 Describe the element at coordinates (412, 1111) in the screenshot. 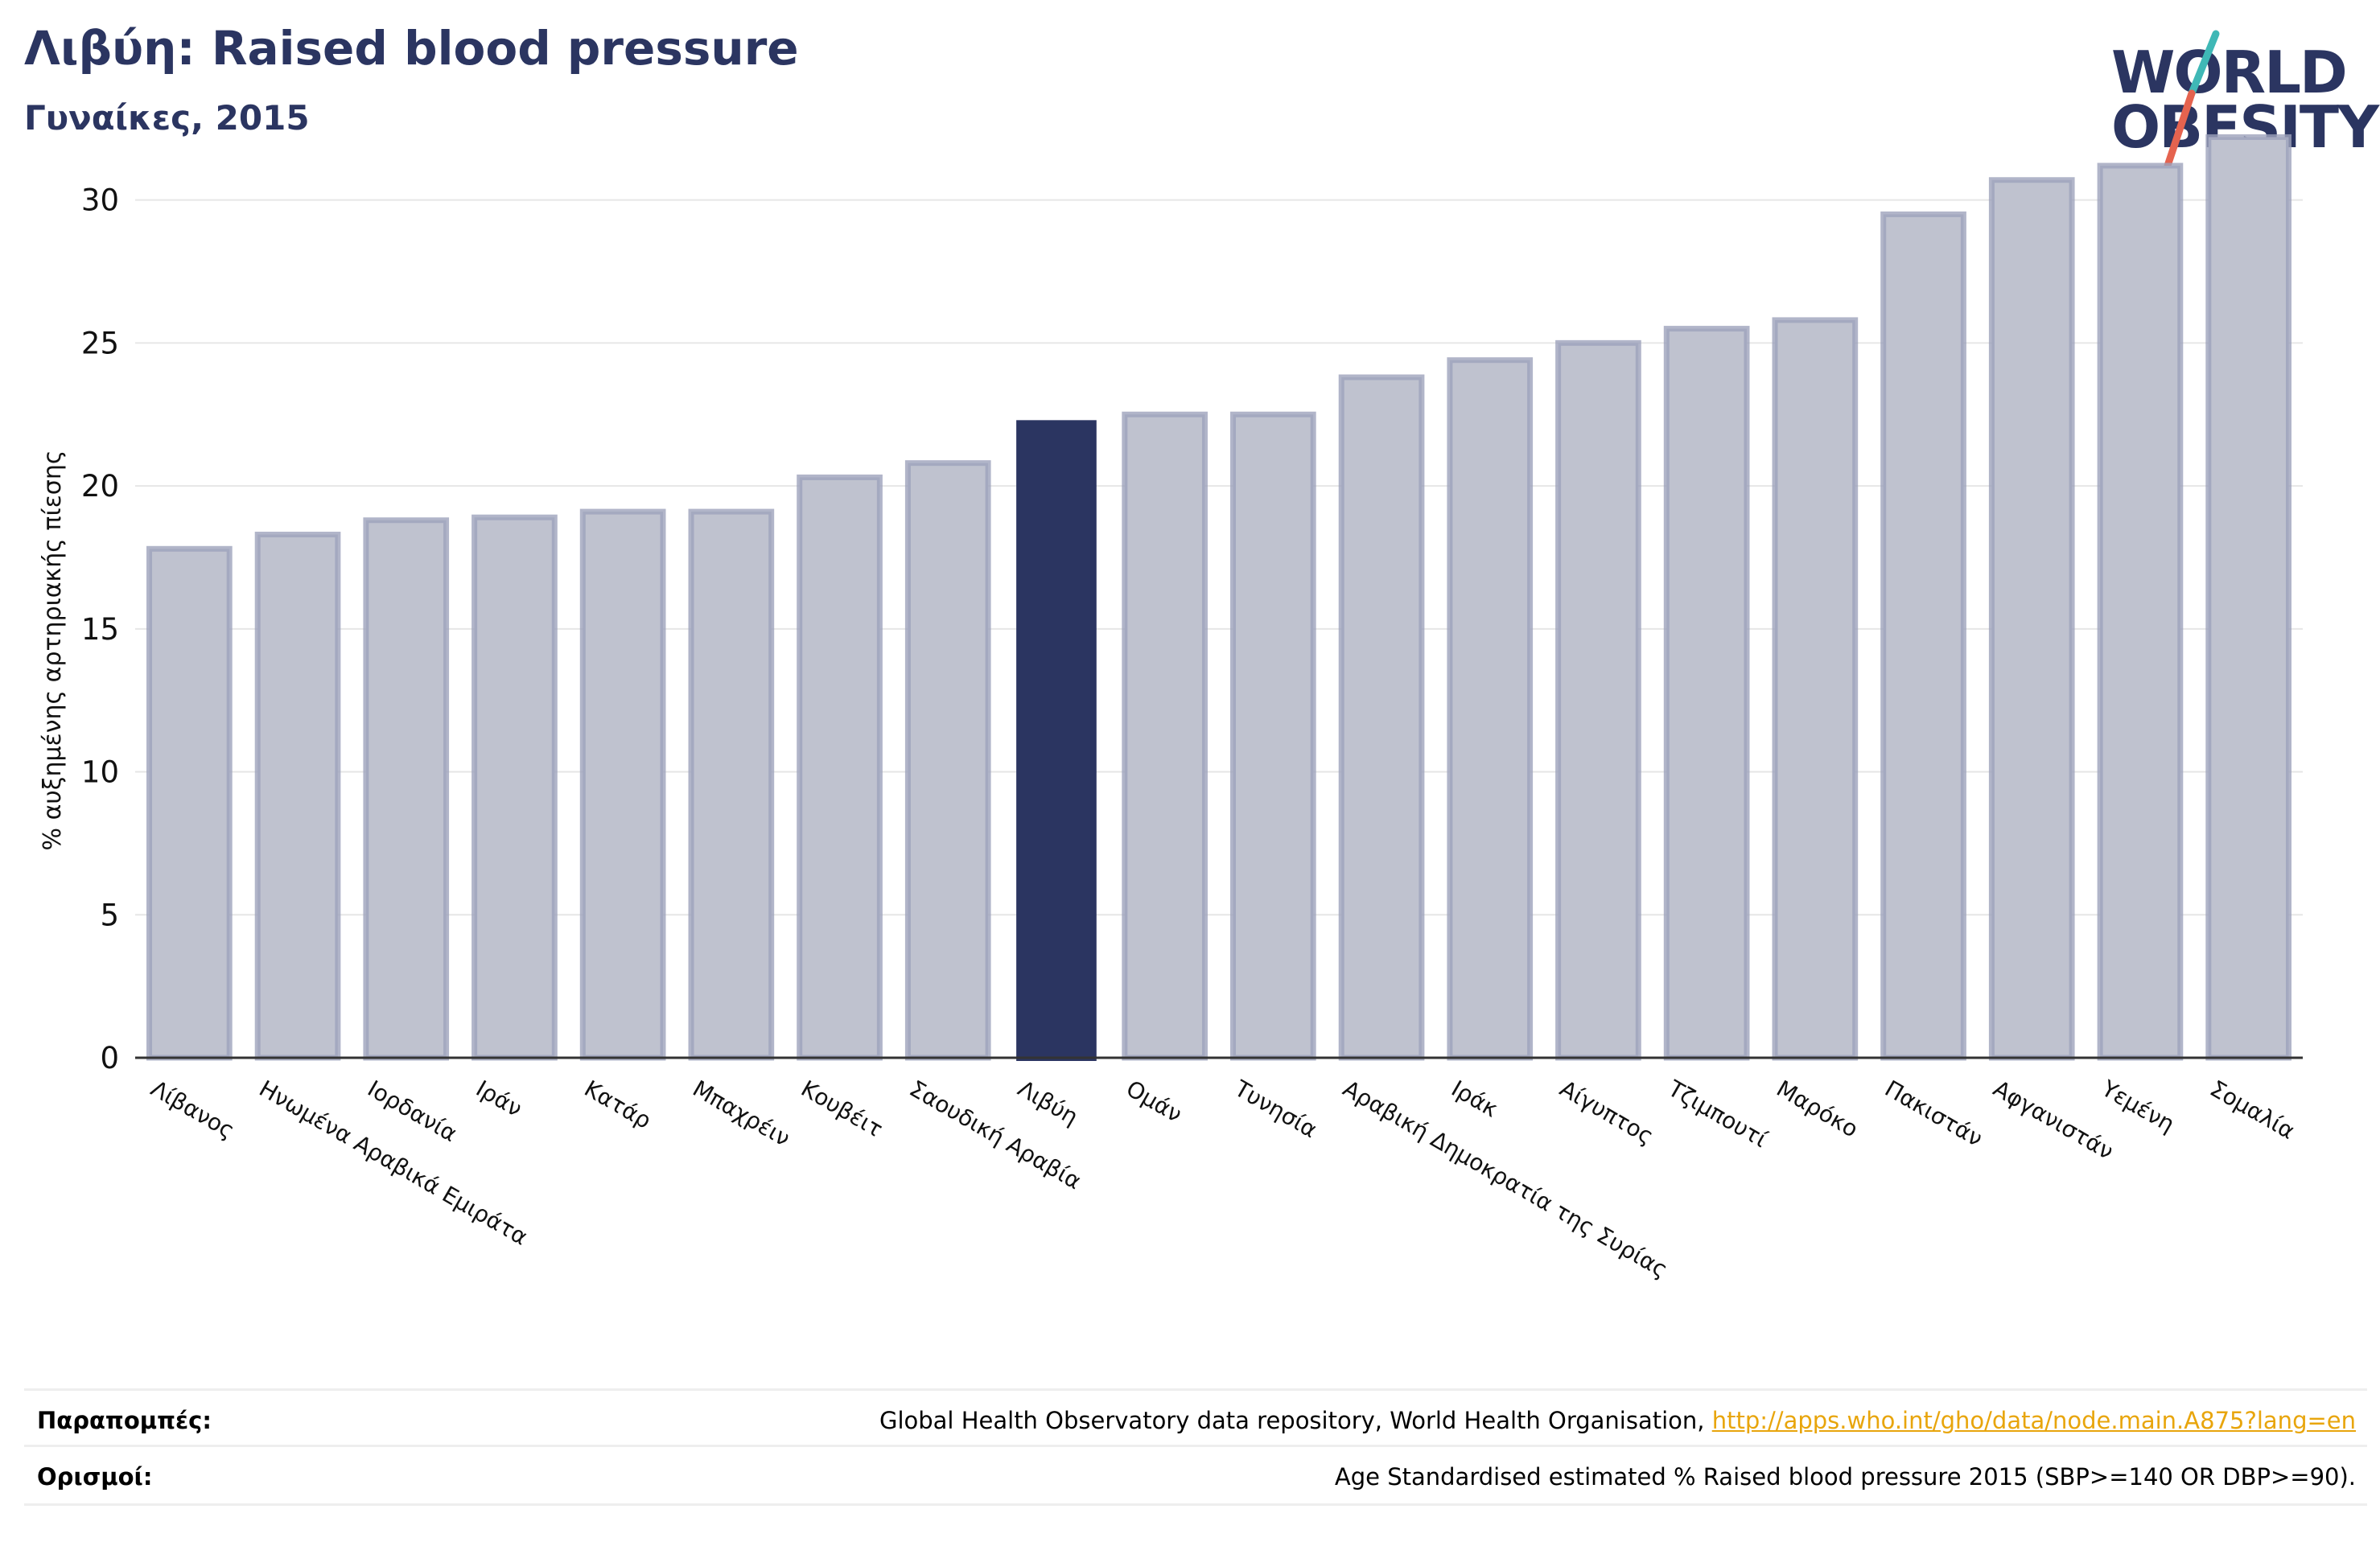

I see `x-tick-label: Ιορδανία` at that location.